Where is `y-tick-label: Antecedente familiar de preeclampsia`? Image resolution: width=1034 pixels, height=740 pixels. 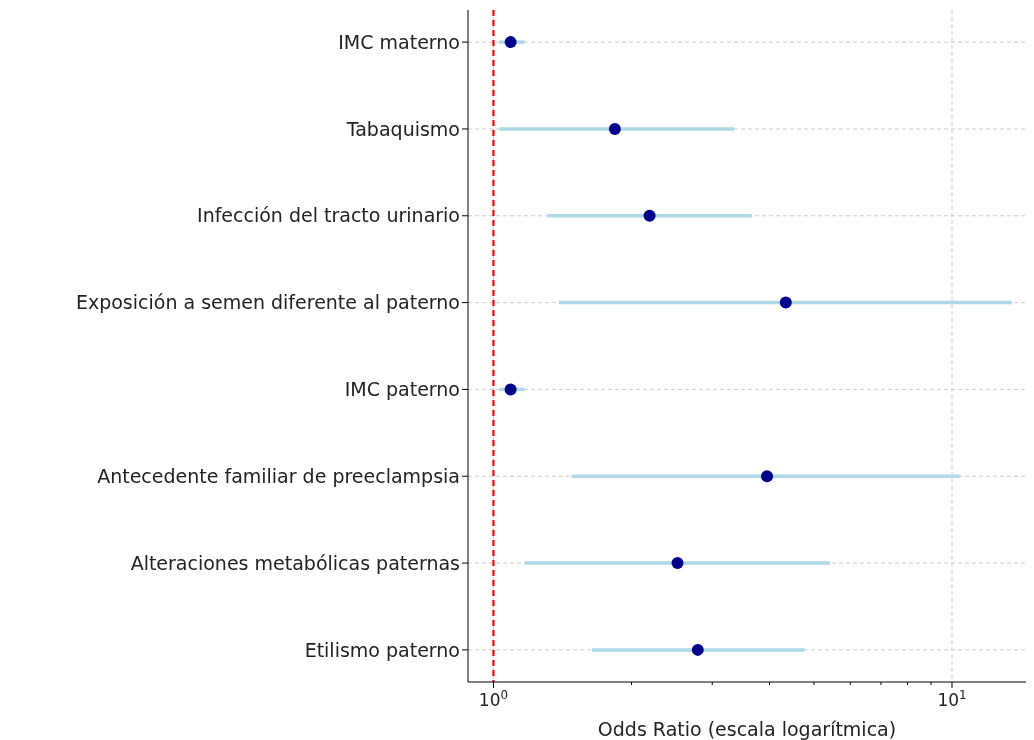
y-tick-label: Antecedente familiar de preeclampsia is located at coordinates (278, 475).